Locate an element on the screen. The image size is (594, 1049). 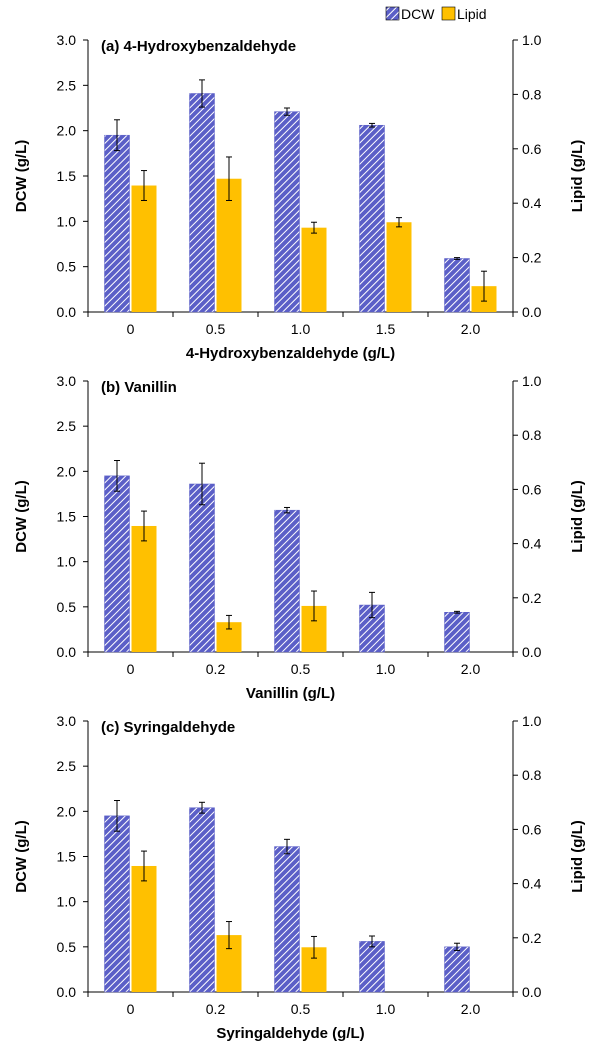
panel-title: (c) Syringaldehyde is located at coordinates (168, 727).